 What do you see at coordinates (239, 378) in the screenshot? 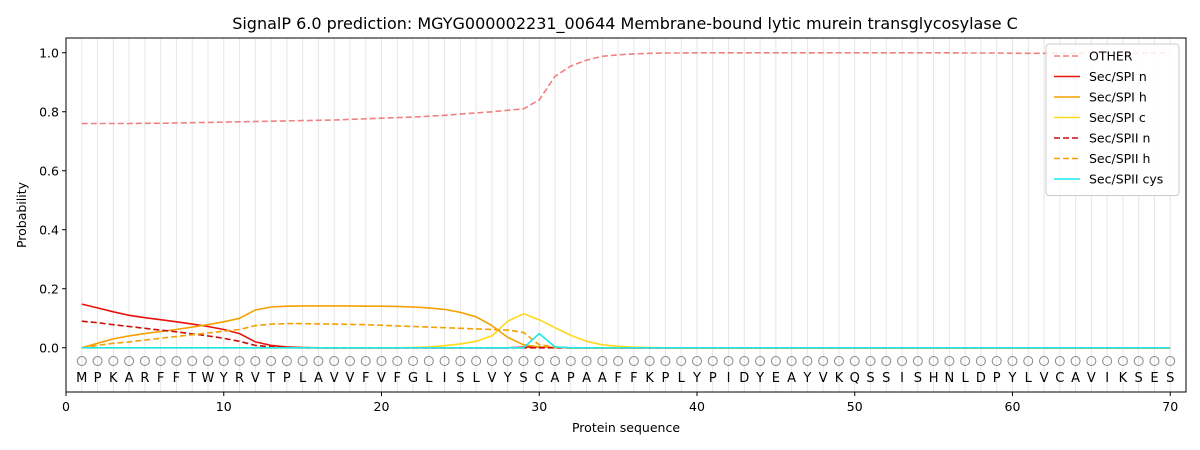
I see `residue-label: R` at bounding box center [239, 378].